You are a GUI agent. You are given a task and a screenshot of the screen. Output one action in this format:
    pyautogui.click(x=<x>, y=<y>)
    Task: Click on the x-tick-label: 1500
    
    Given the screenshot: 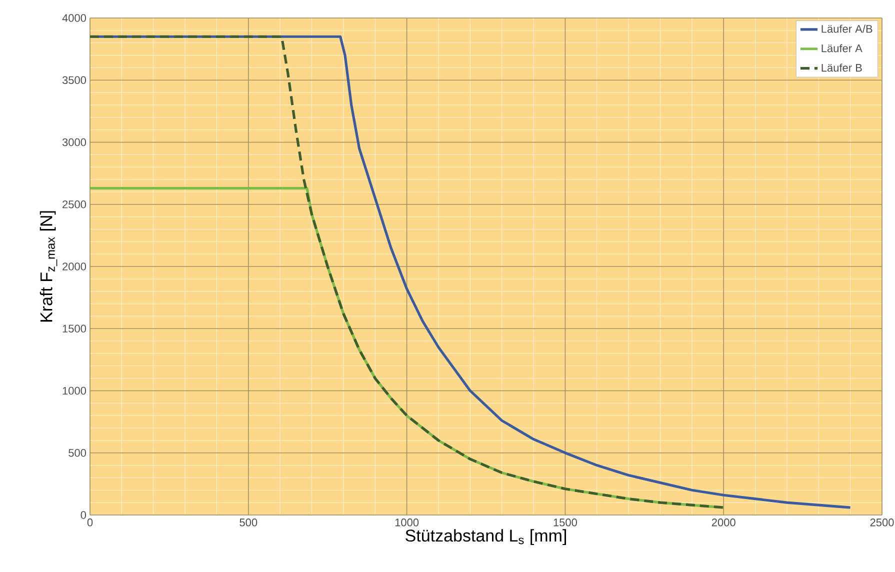 What is the action you would take?
    pyautogui.click(x=565, y=522)
    